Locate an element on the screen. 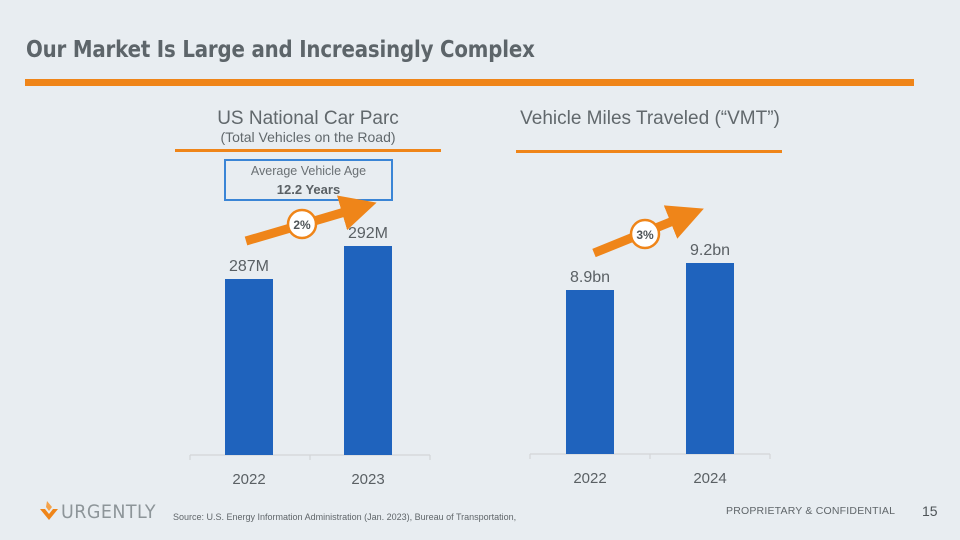  car-parc-value-label: 292M is located at coordinates (368, 233).